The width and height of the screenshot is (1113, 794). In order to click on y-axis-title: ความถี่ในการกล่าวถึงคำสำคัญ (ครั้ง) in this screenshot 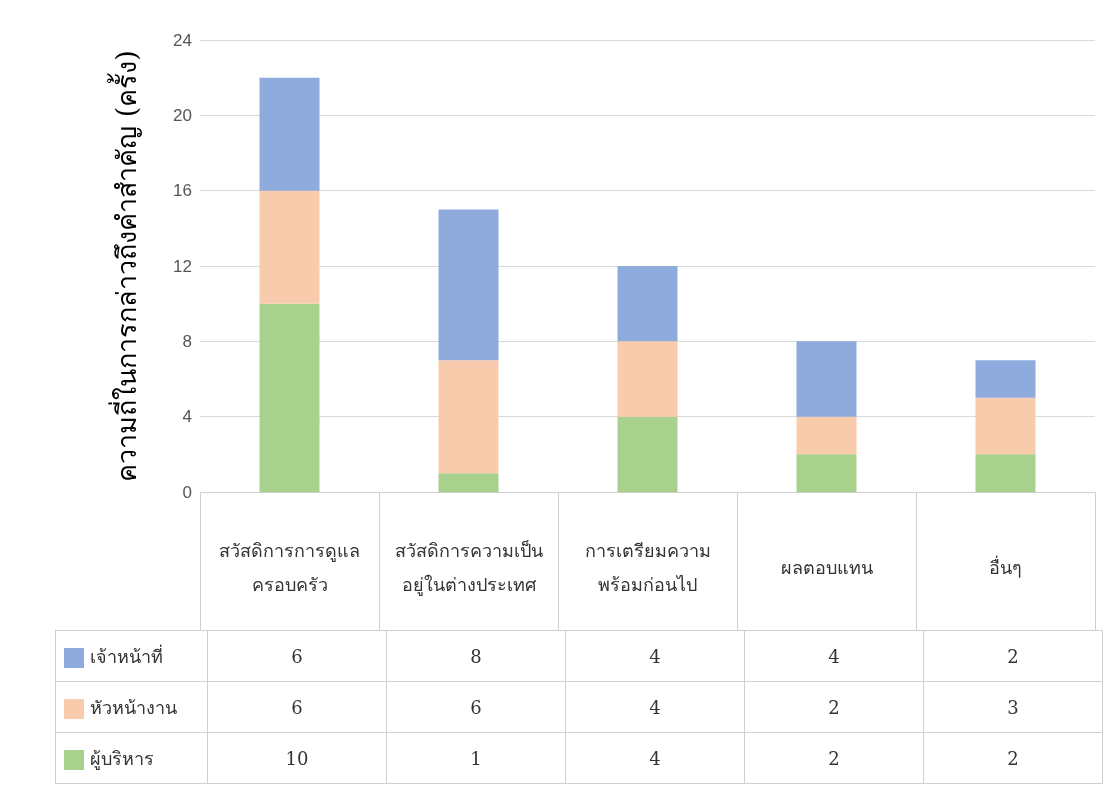, I will do `click(124, 266)`.